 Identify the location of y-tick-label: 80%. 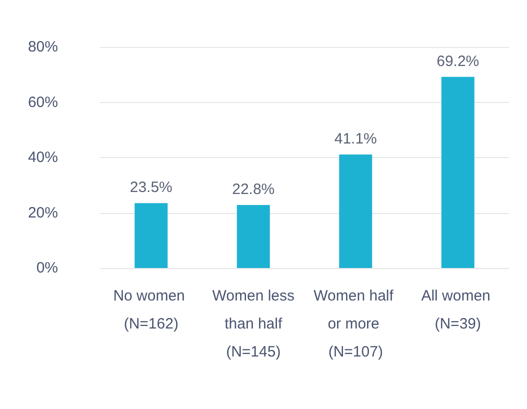
(43, 47).